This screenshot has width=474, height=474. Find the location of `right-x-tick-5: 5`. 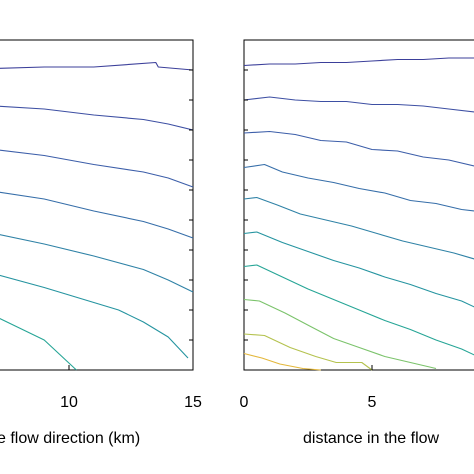

right-x-tick-5: 5 is located at coordinates (372, 402).